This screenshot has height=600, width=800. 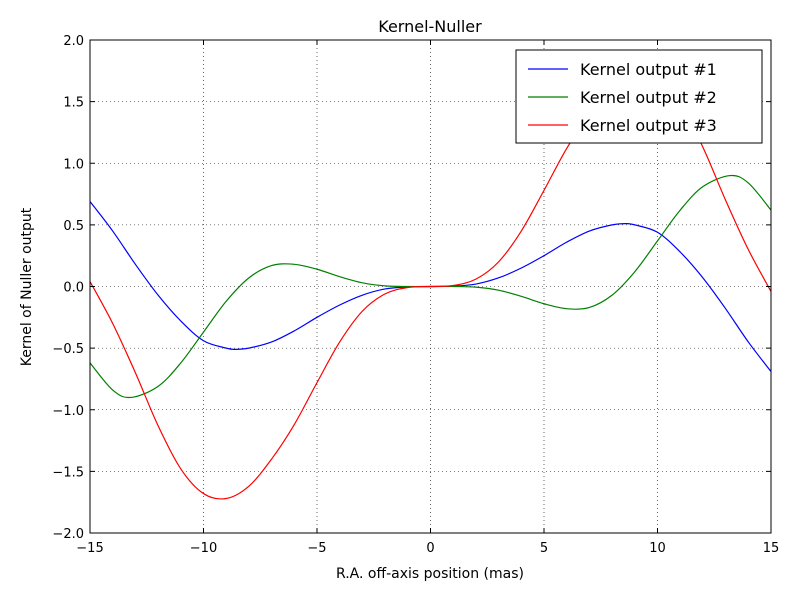 I want to click on y-tick-label: −0.5, so click(x=68, y=349).